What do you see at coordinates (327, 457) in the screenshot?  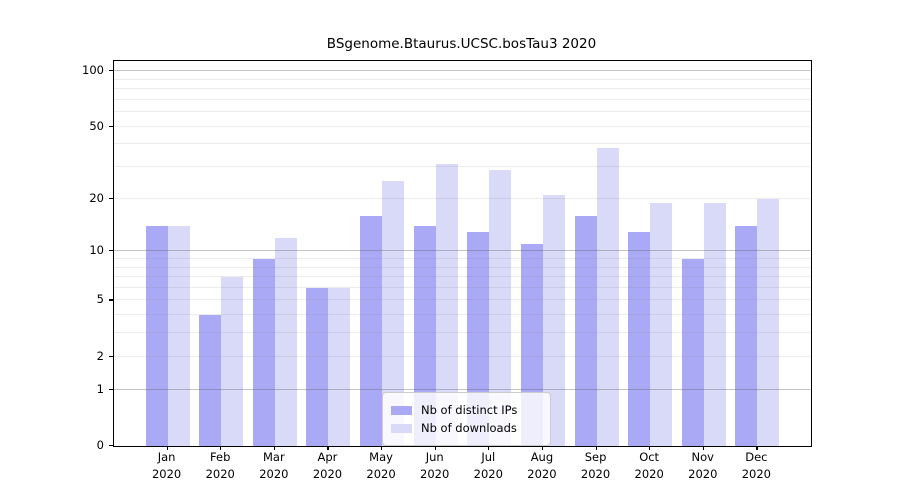 I see `x-tick-month: Apr` at bounding box center [327, 457].